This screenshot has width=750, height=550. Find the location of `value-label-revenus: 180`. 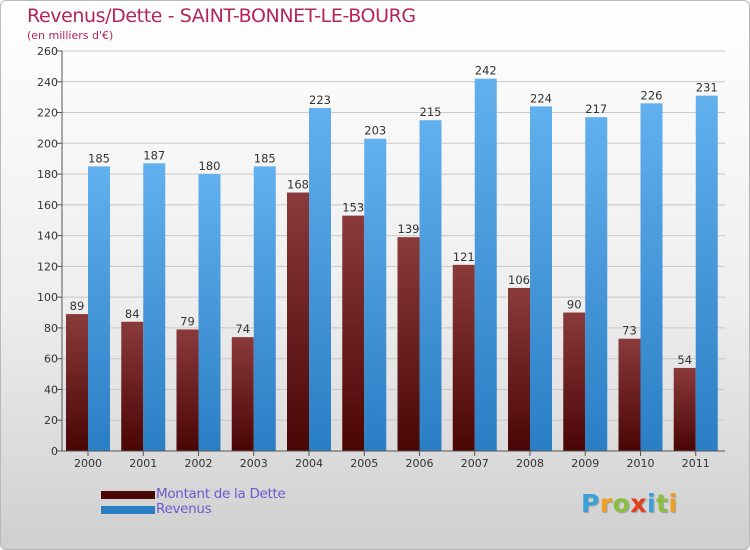

value-label-revenus: 180 is located at coordinates (210, 166).